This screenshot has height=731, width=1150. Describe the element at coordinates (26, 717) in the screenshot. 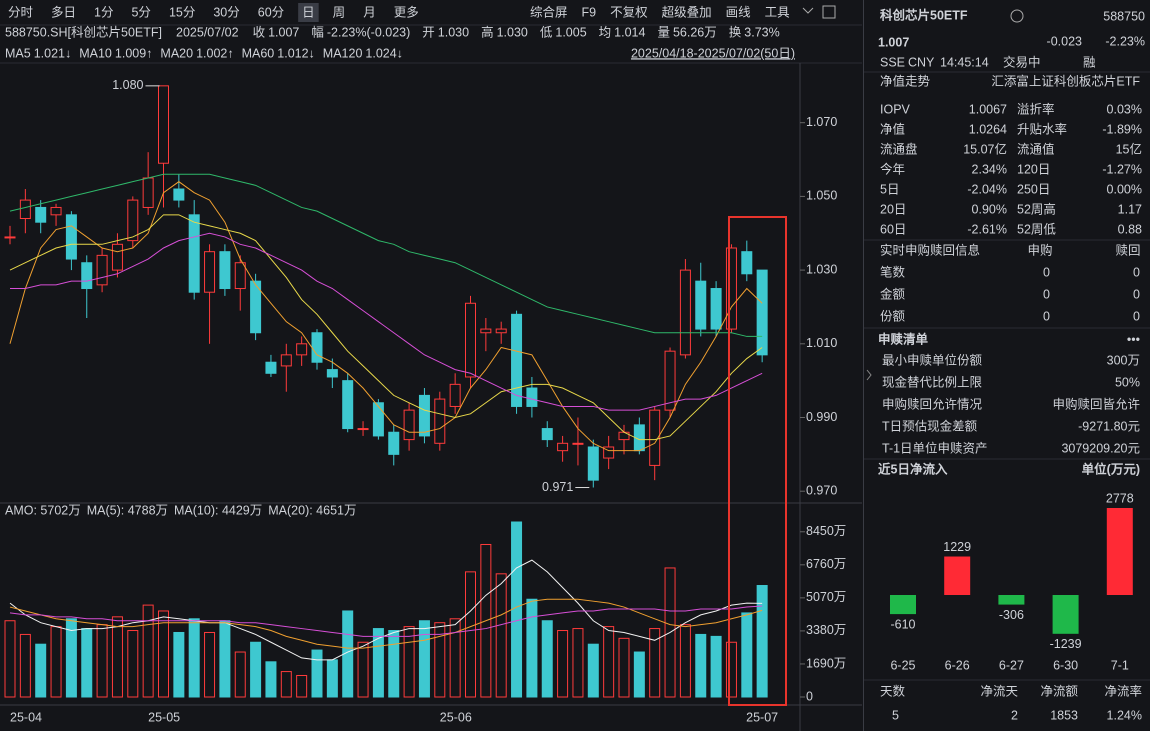

I see `x-tick-label: 25-04` at that location.